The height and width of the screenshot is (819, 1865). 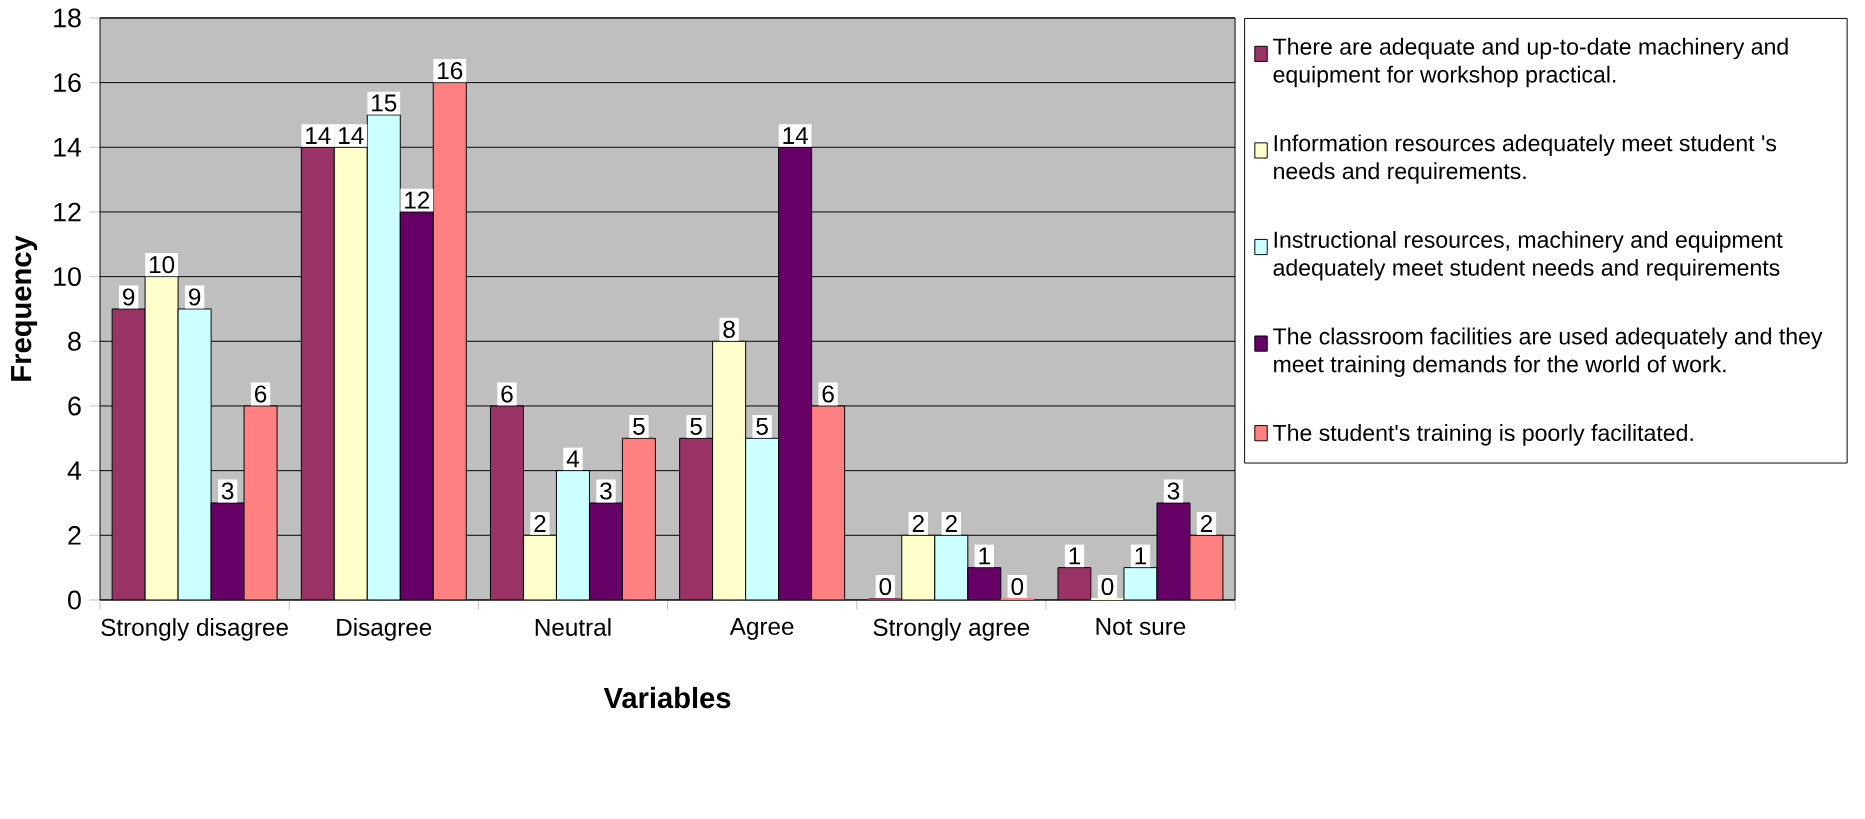 What do you see at coordinates (67, 83) in the screenshot?
I see `y-tick-label: 16` at bounding box center [67, 83].